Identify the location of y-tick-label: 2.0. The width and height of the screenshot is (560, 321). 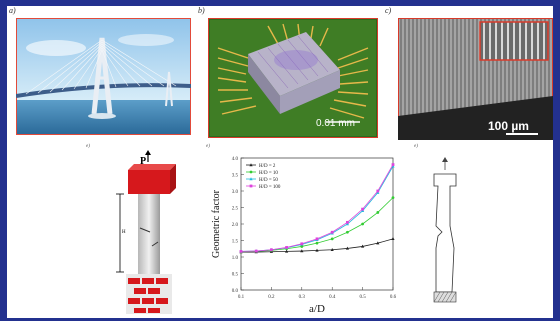
(235, 225).